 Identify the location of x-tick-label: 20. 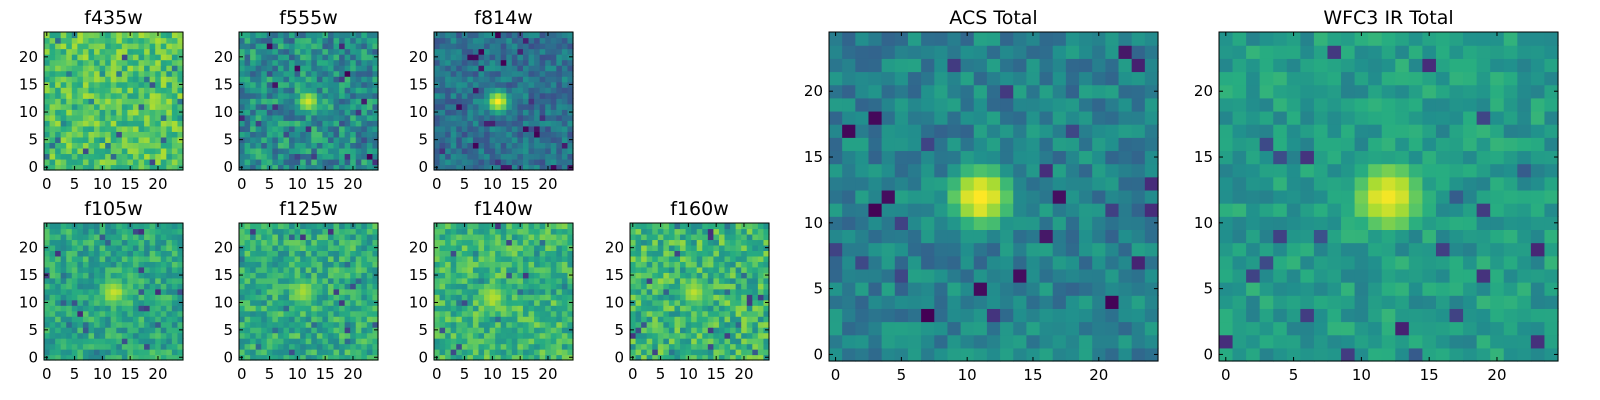
(743, 374).